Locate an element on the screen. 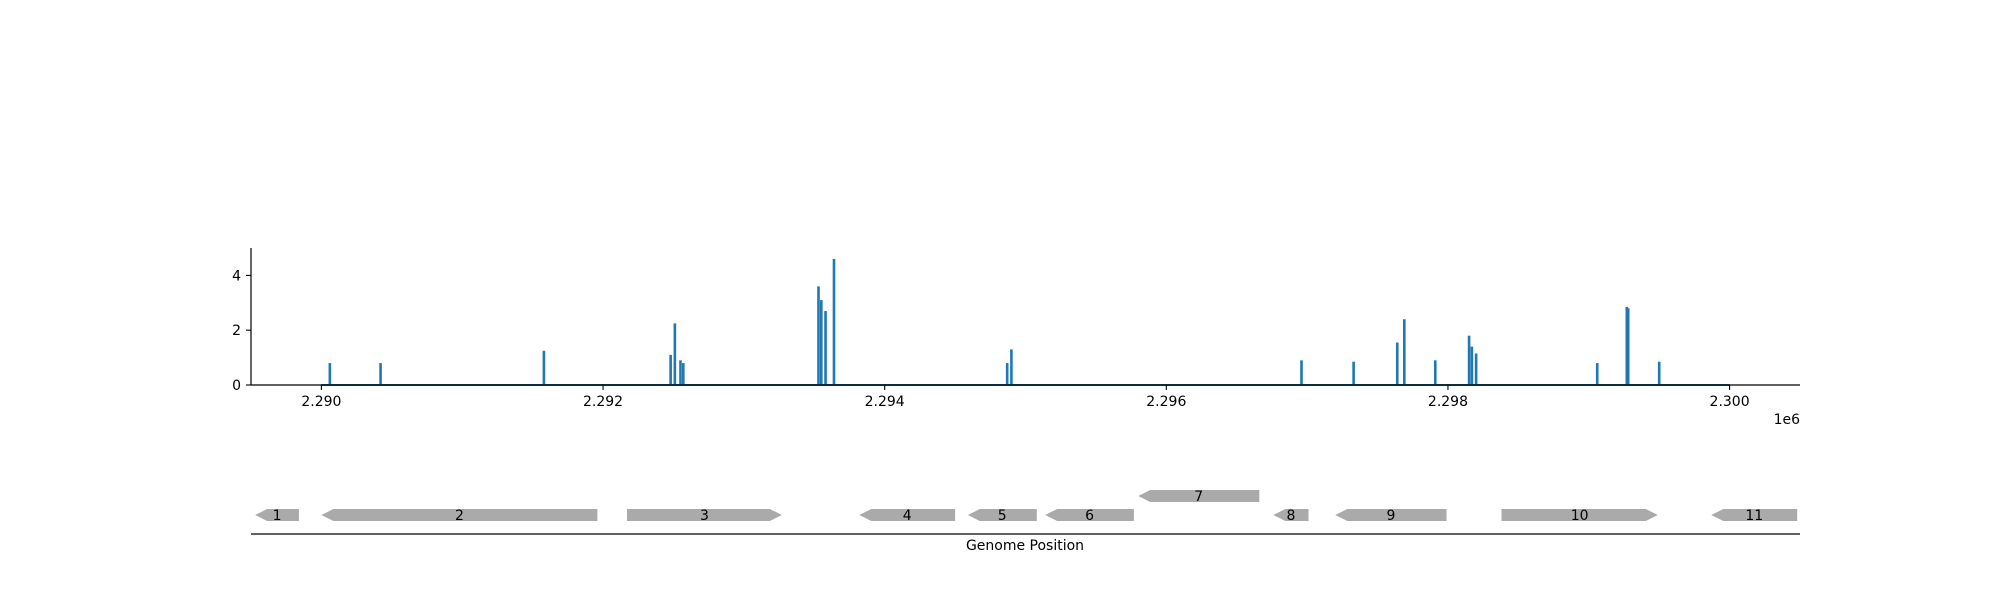  gene-label-7: 7 is located at coordinates (1198, 497).